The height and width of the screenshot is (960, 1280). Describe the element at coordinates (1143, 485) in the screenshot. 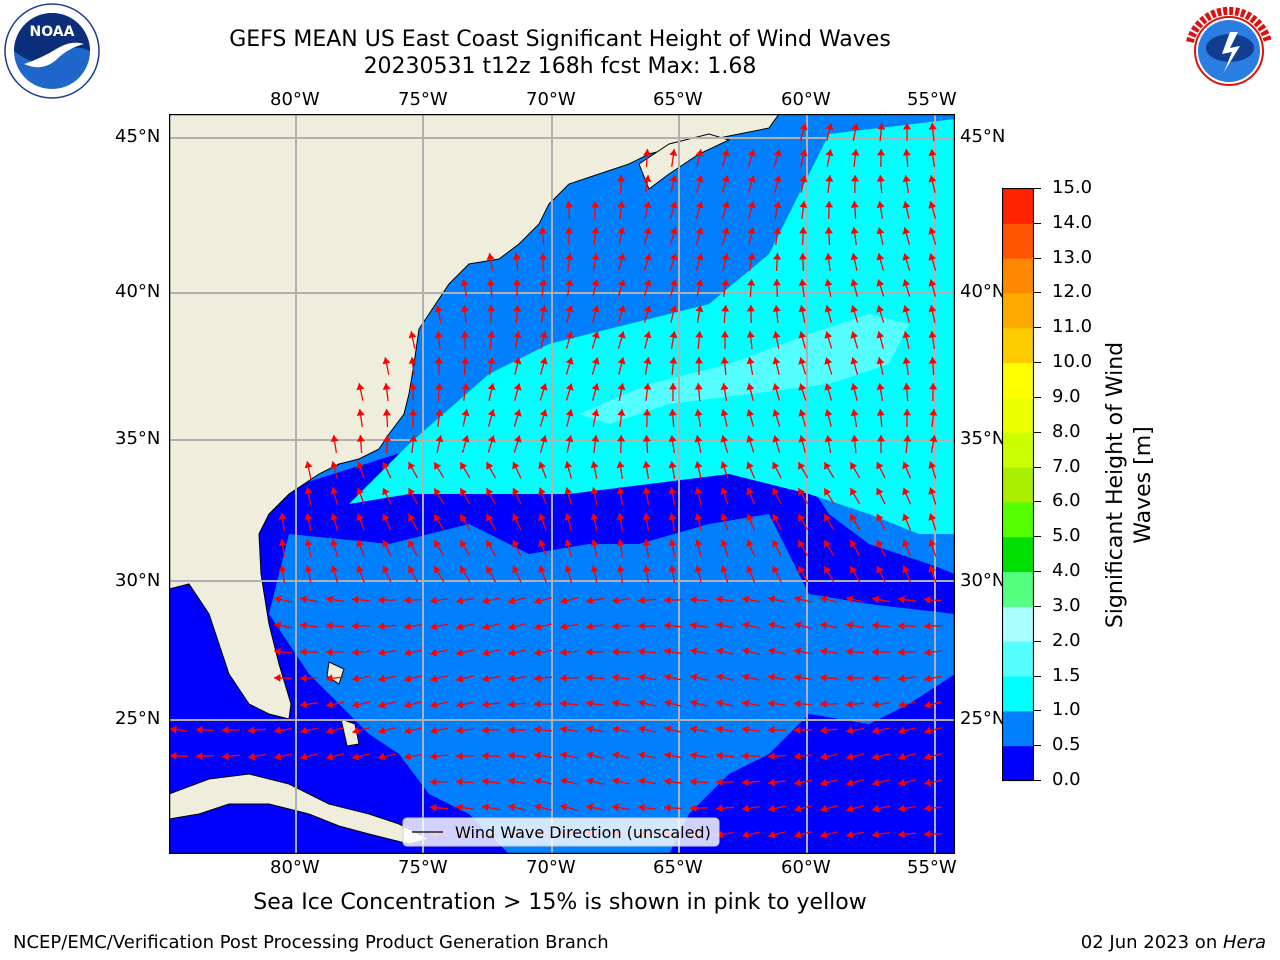

I see `colorbar-label-line2: Waves [m]` at that location.